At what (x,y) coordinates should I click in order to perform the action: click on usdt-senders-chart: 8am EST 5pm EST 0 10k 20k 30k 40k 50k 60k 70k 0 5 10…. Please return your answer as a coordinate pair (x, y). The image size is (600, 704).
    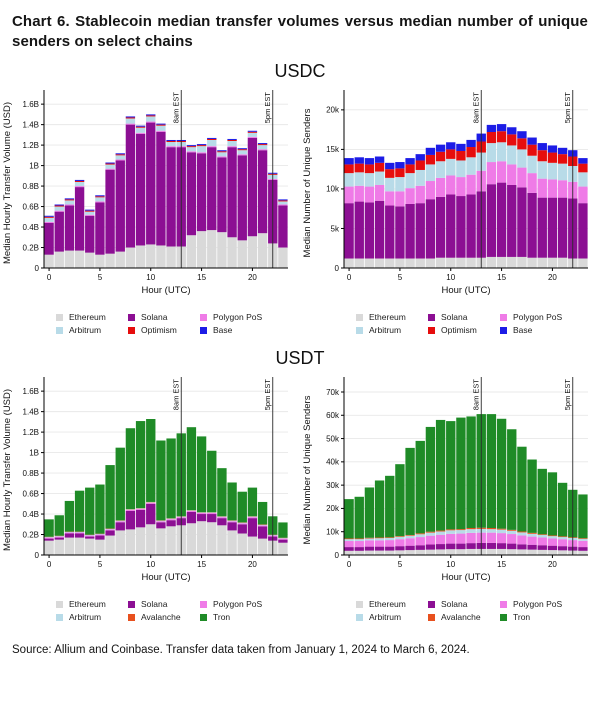
    Looking at the image, I should click on (445, 480).